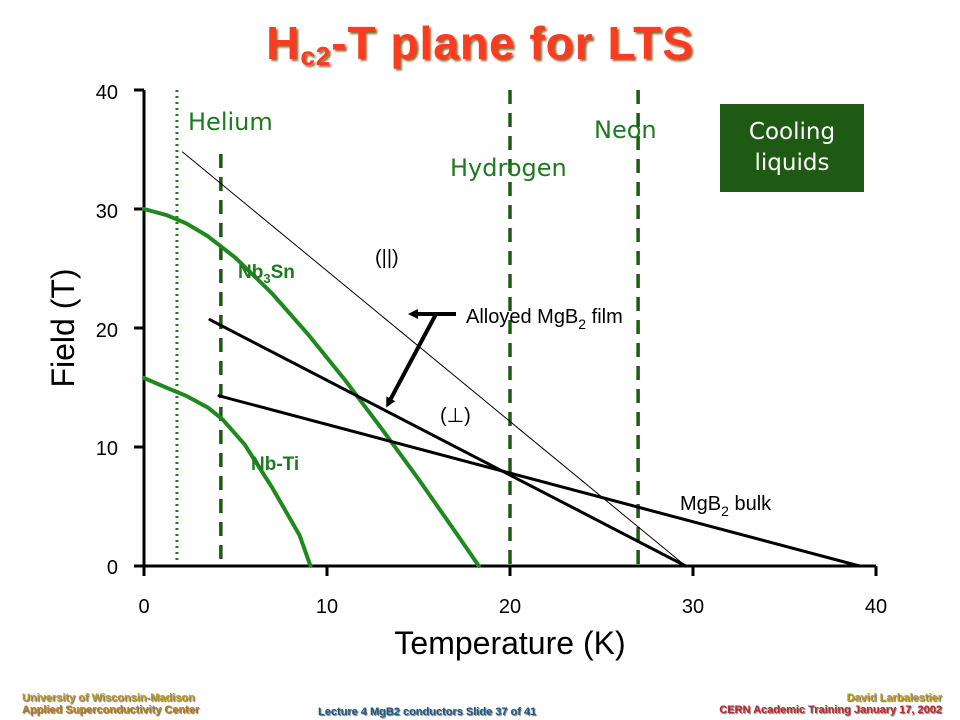 Image resolution: width=960 pixels, height=720 pixels. Describe the element at coordinates (227, 472) in the screenshot. I see `series-nb-ti-line` at that location.